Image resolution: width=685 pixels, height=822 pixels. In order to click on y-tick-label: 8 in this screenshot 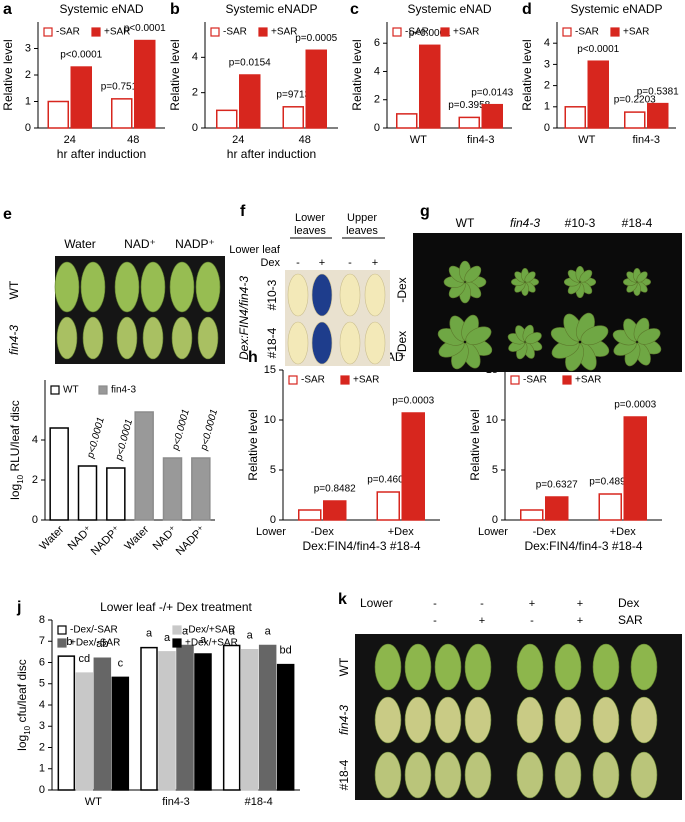, I will do `click(42, 620)`.